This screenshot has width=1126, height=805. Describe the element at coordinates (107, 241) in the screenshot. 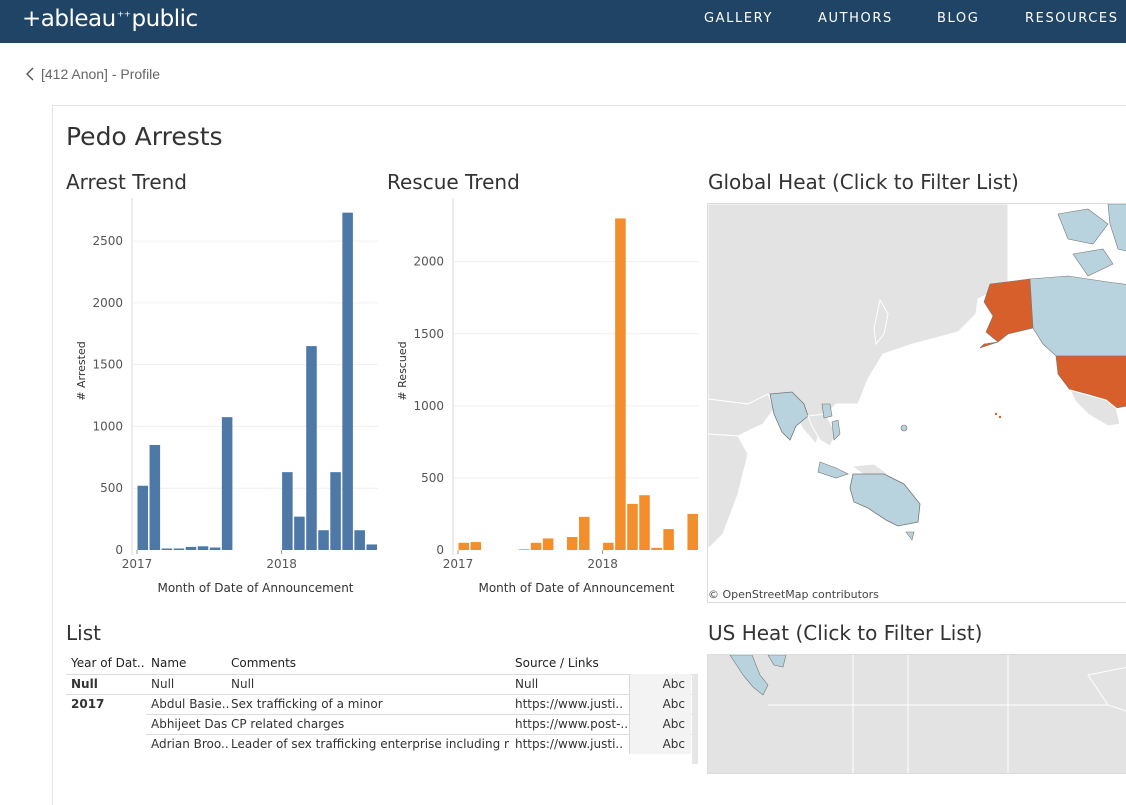

I see `y-tick-label: 2500` at that location.